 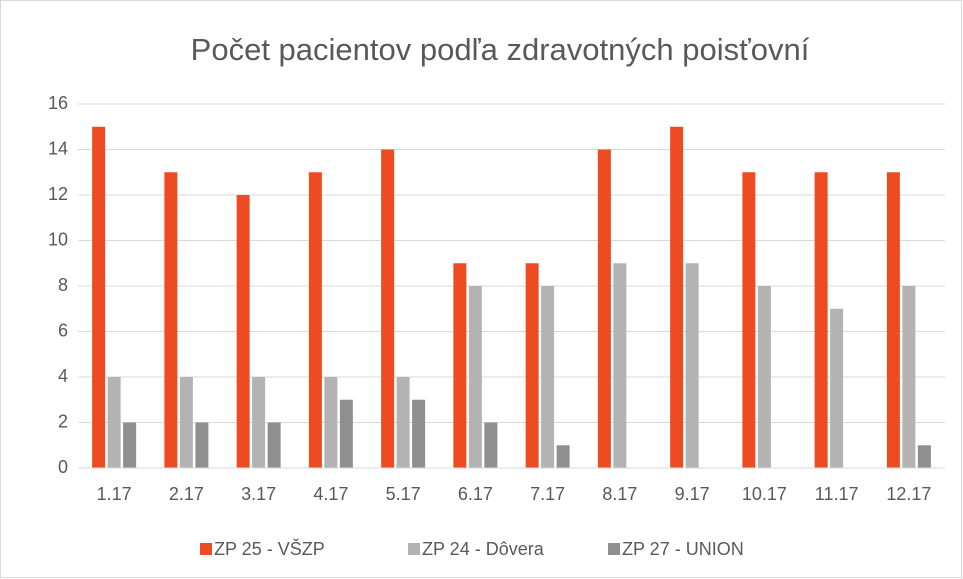 What do you see at coordinates (63, 376) in the screenshot?
I see `y-tick-label: 4` at bounding box center [63, 376].